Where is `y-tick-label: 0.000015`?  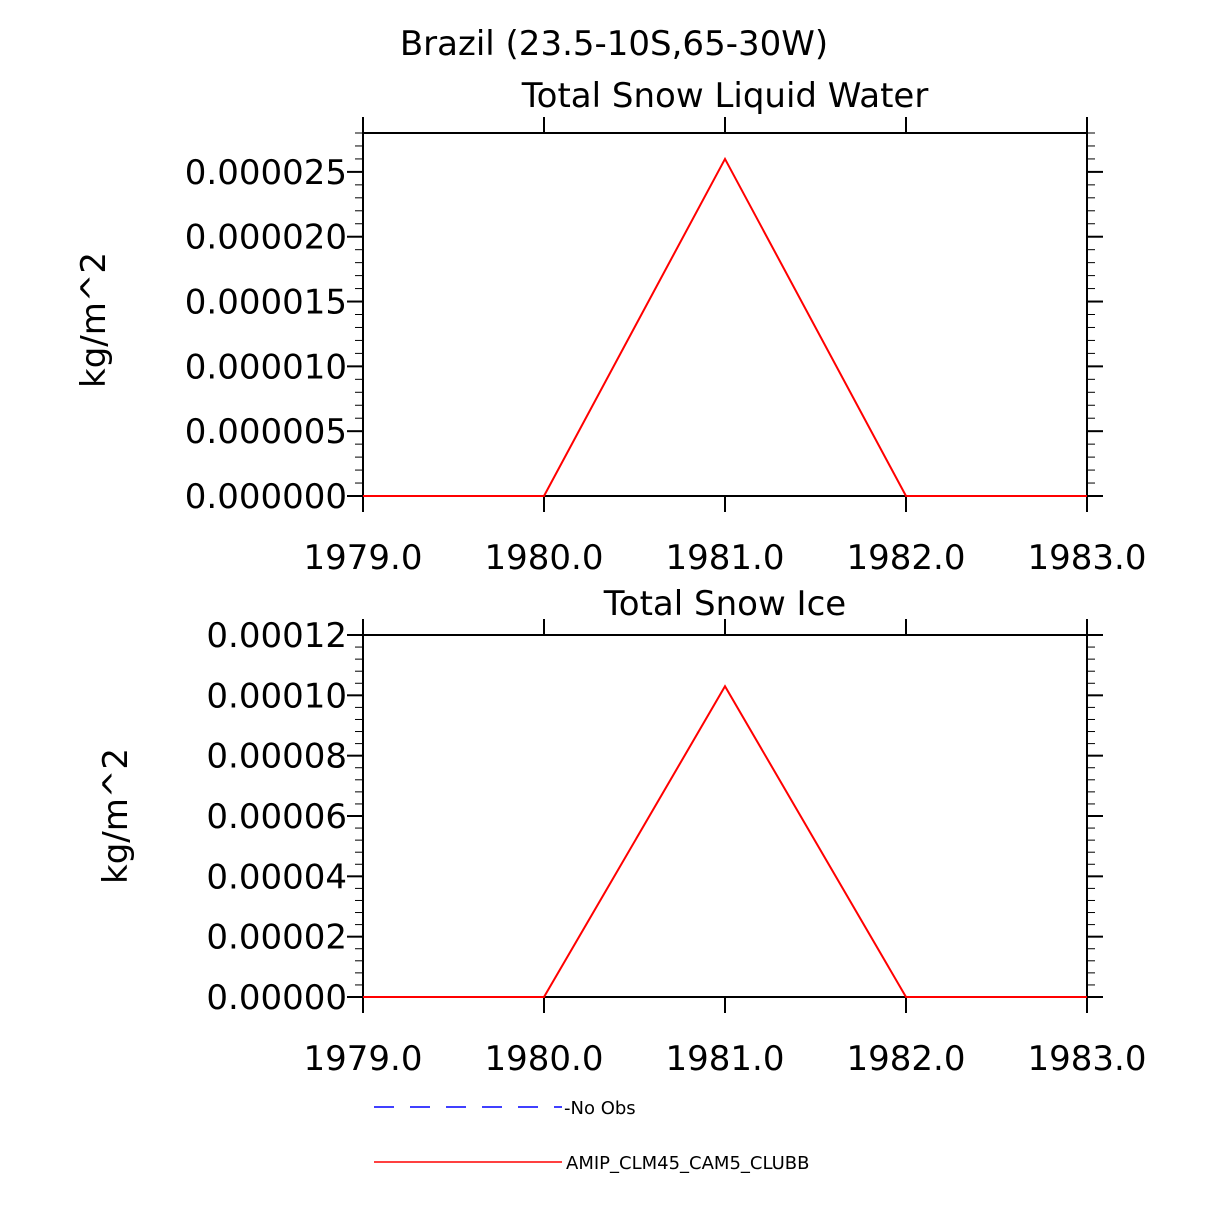
y-tick-label: 0.000015 is located at coordinates (266, 303).